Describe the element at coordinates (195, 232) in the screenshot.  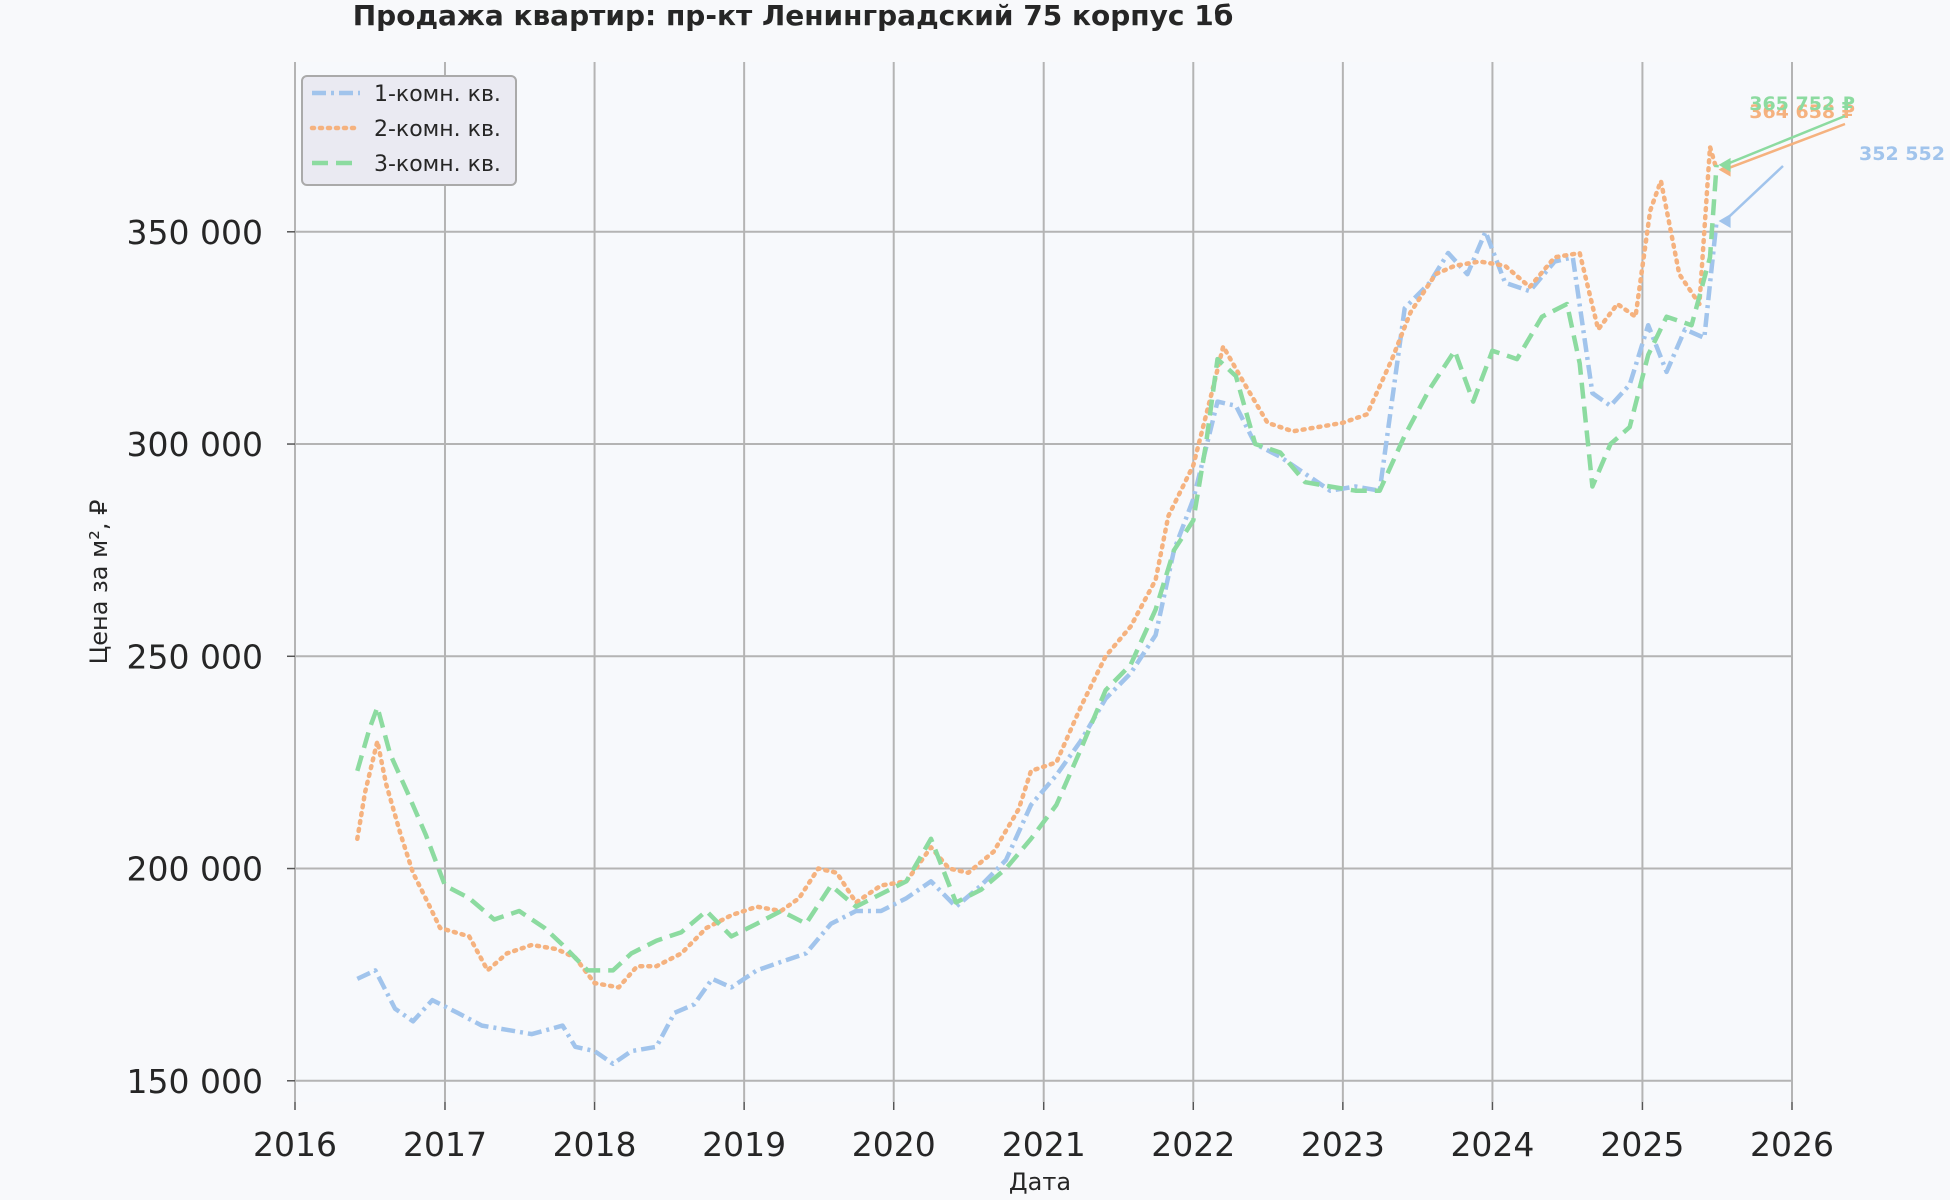
I see `y-tick-label: 350 000` at that location.